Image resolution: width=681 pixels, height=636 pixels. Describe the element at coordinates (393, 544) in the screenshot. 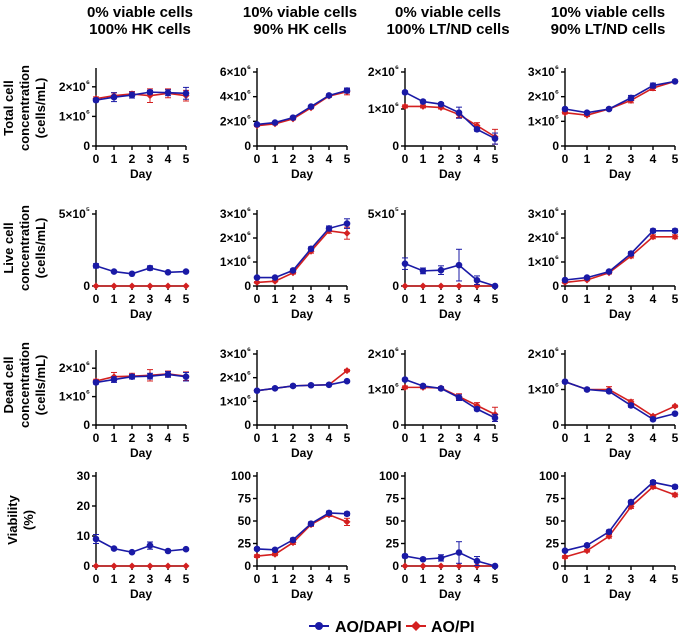

I see `y-tick-label: 25` at that location.